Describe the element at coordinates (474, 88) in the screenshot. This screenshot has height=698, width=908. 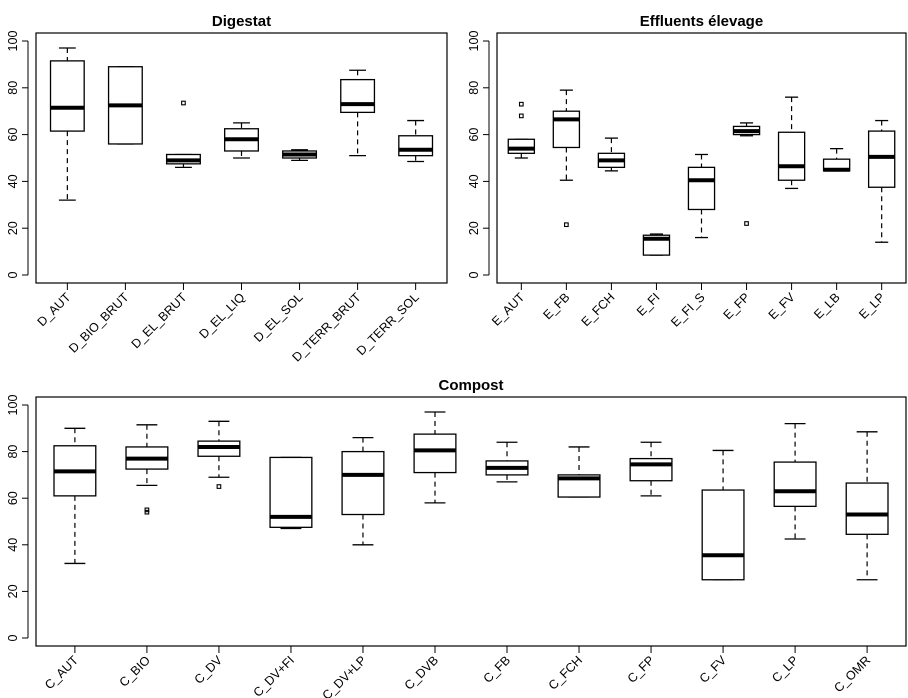
I see `effluents-y-tick-label: 80` at that location.